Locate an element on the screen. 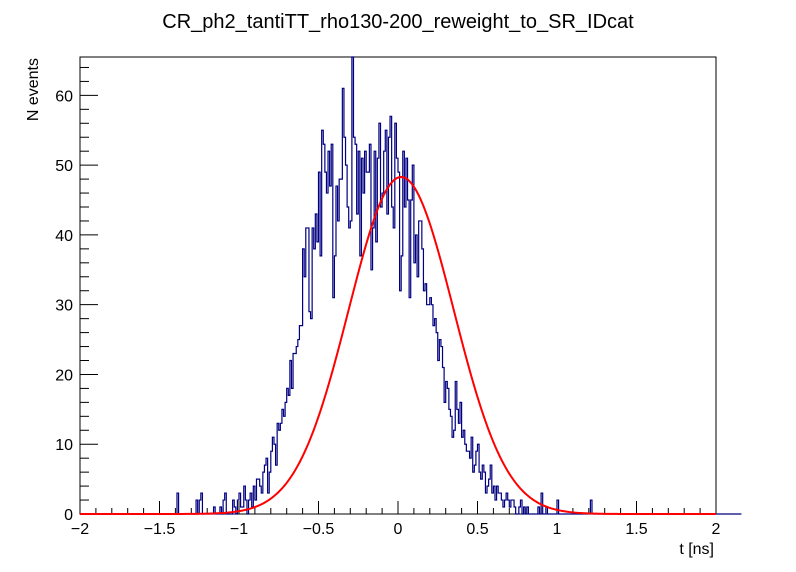 The height and width of the screenshot is (572, 796). x-tick-label: 1.5 is located at coordinates (636, 529).